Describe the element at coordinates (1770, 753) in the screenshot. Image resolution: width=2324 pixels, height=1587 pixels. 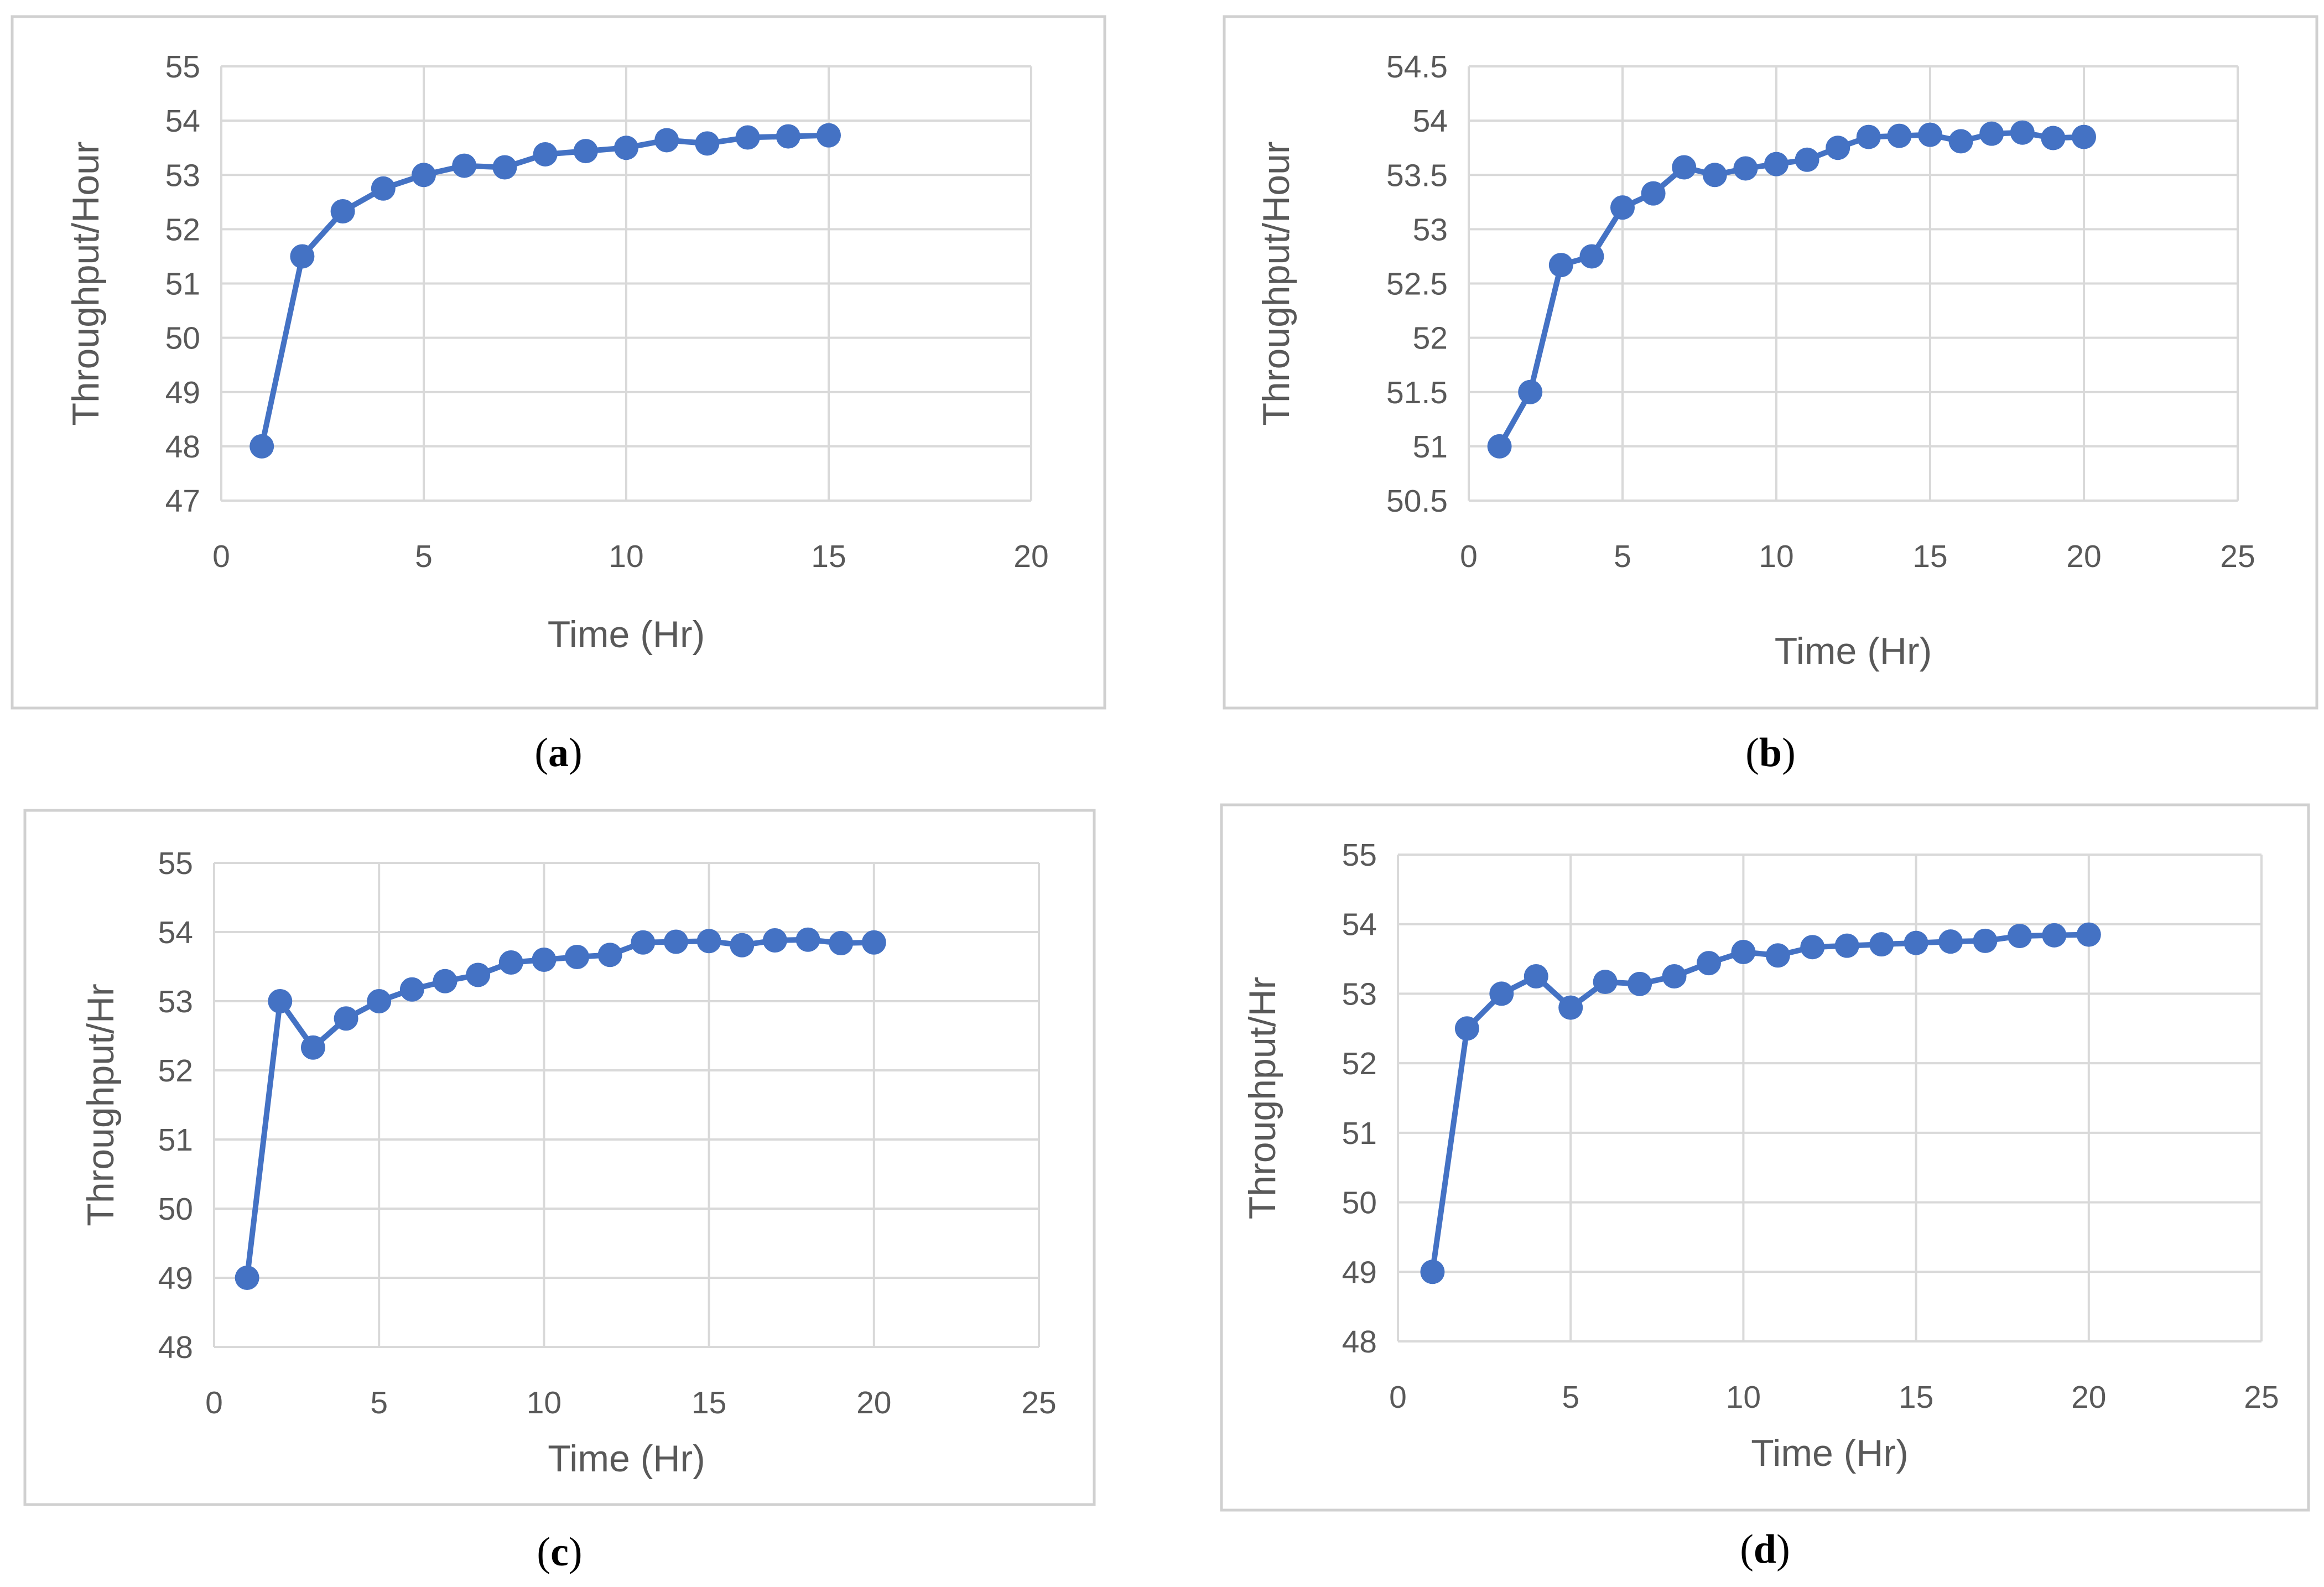
I see `caption-b: (b)` at that location.